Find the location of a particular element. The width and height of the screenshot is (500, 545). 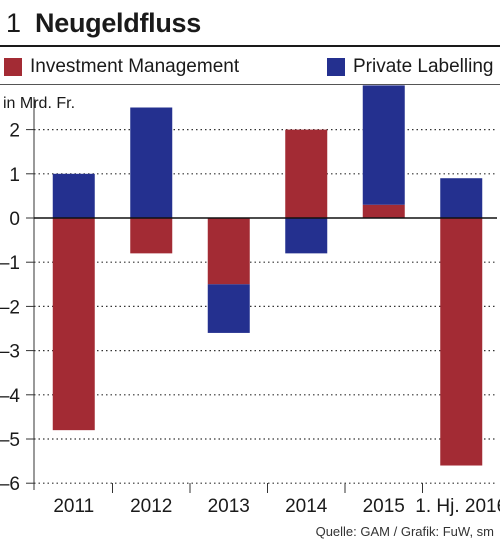

legend-item-private-labelling: Private Labelling is located at coordinates (410, 67).